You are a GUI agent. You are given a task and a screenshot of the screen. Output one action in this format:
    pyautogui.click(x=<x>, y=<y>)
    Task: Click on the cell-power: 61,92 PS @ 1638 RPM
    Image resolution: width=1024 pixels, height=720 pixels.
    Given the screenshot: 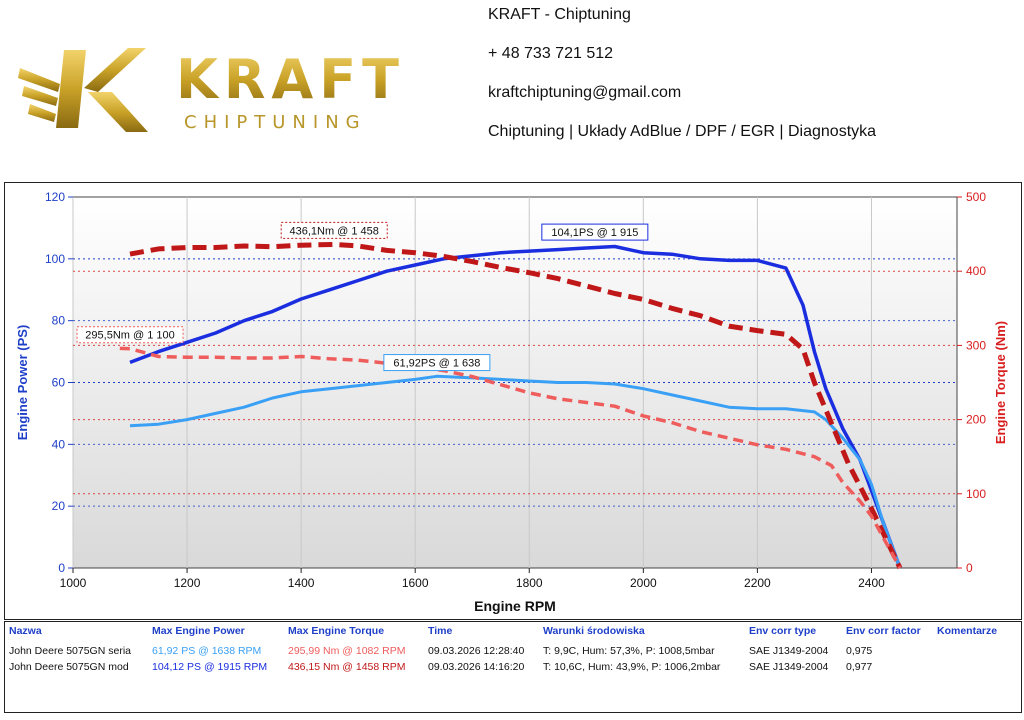 What is the action you would take?
    pyautogui.click(x=207, y=651)
    